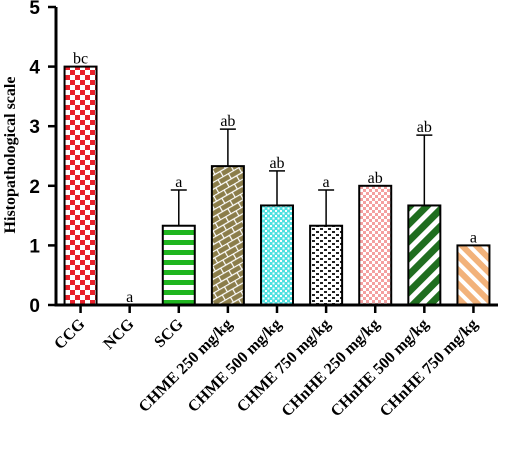  I want to click on y-tick-label: 1, so click(34, 246).